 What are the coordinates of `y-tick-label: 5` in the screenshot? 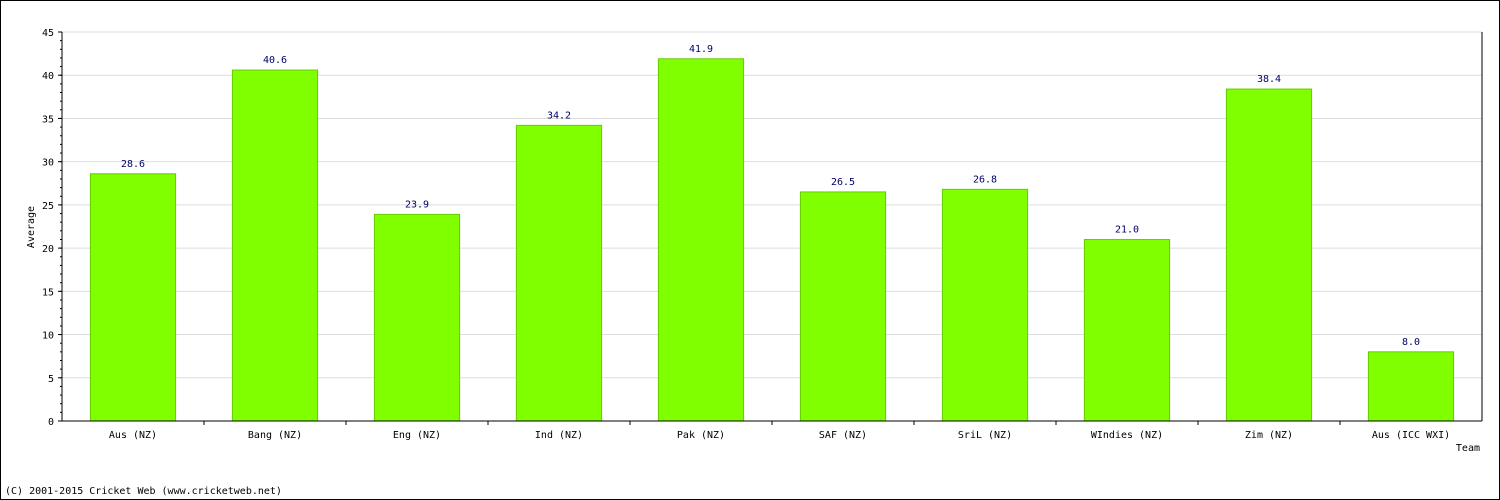 It's located at (51, 379).